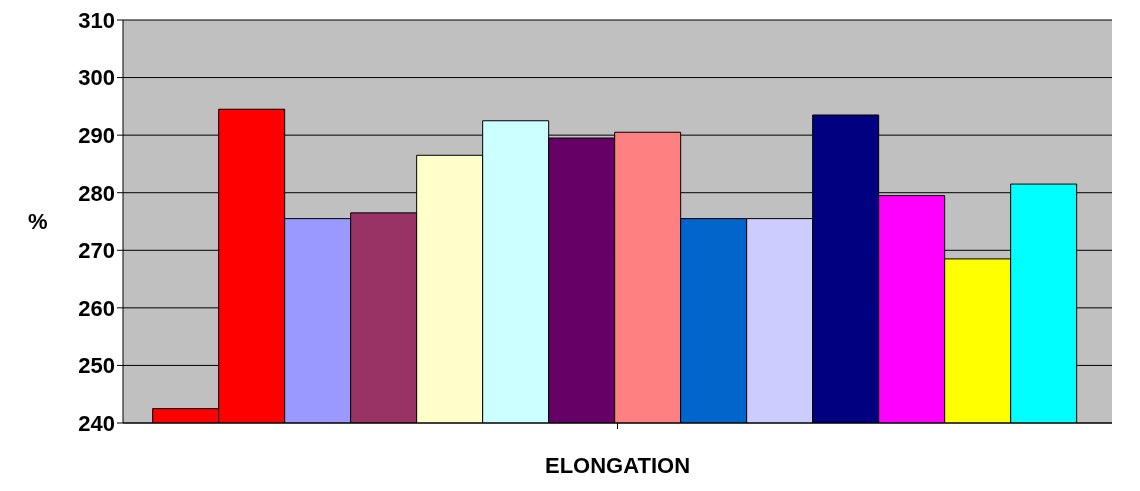 The height and width of the screenshot is (491, 1140). I want to click on y-tick-label: 280, so click(96, 193).